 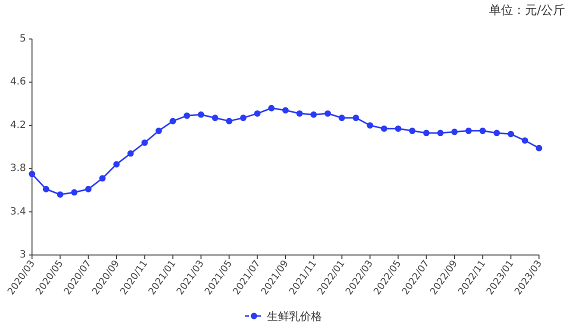 What do you see at coordinates (18, 212) in the screenshot?
I see `y-tick-label: 3.4` at bounding box center [18, 212].